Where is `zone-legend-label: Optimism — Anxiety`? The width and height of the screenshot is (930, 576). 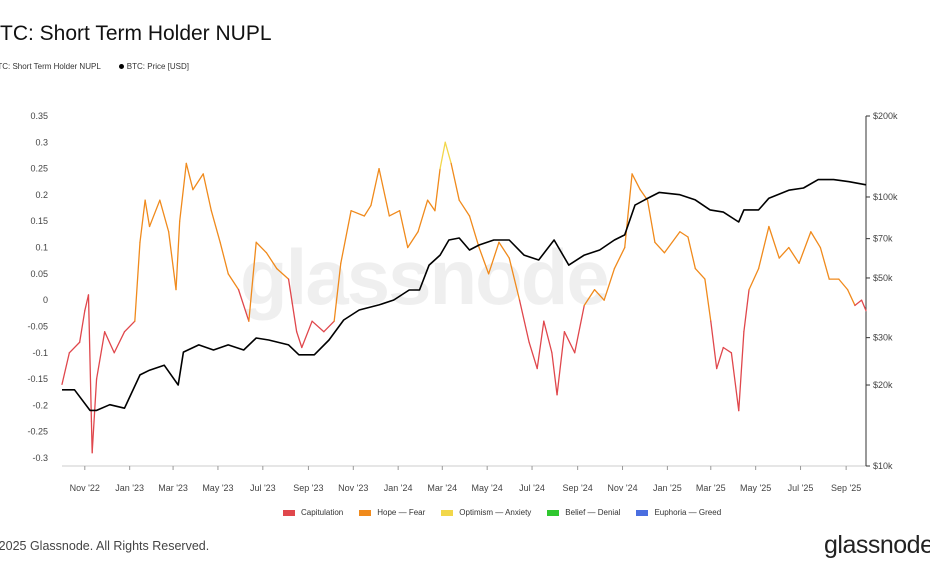
zone-legend-label: Optimism — Anxiety is located at coordinates (495, 512).